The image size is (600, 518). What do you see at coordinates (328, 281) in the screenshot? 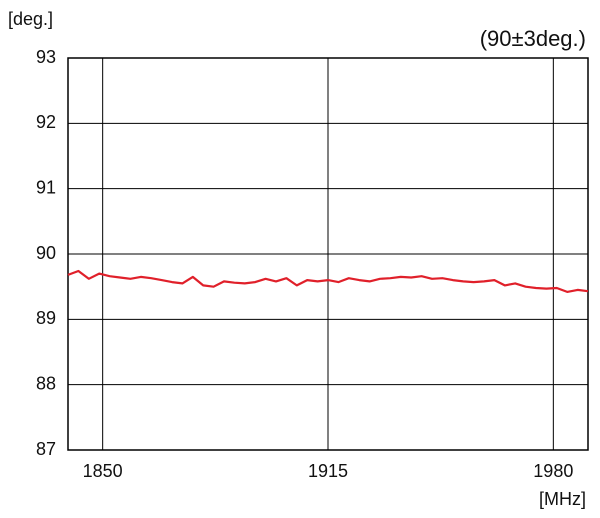
I see `data-line` at bounding box center [328, 281].